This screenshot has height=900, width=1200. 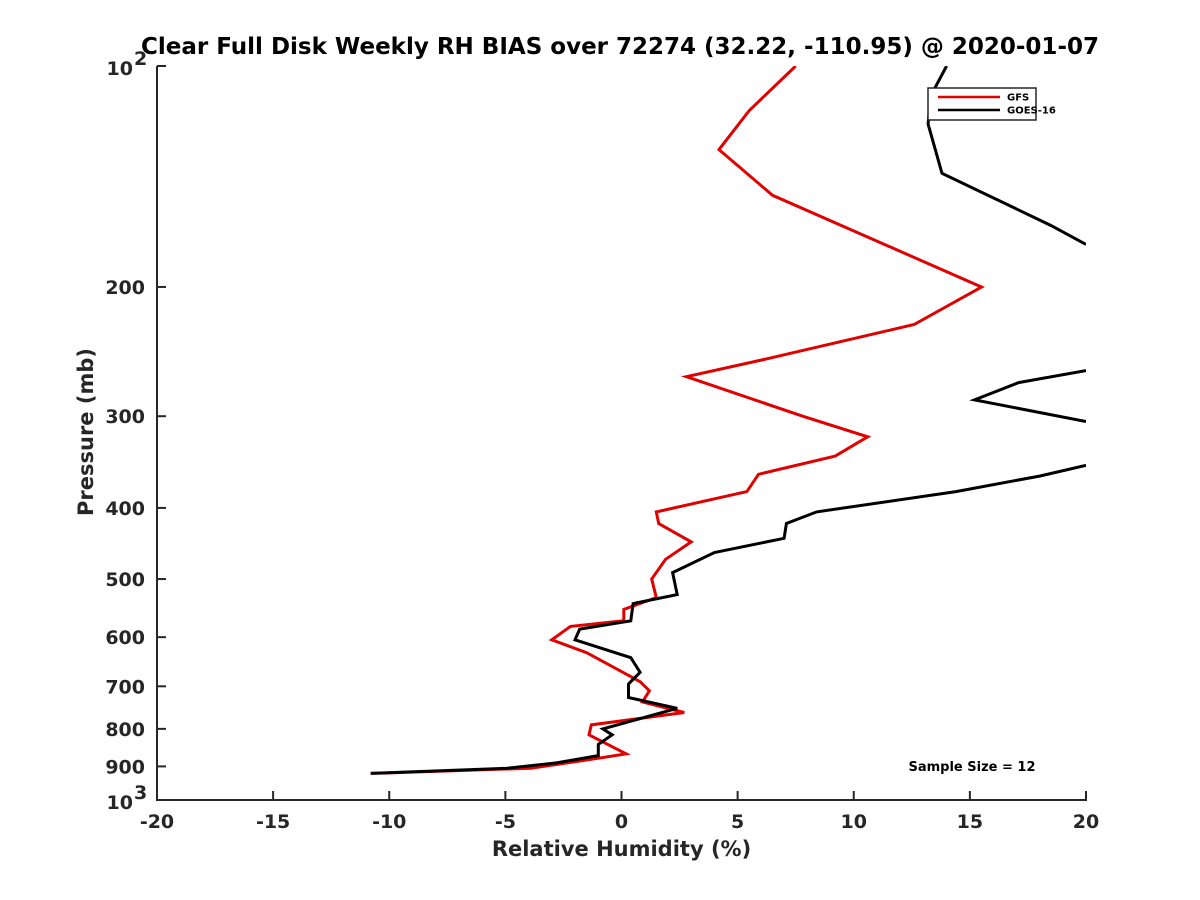 What do you see at coordinates (854, 822) in the screenshot?
I see `x-tick-label: 10` at bounding box center [854, 822].